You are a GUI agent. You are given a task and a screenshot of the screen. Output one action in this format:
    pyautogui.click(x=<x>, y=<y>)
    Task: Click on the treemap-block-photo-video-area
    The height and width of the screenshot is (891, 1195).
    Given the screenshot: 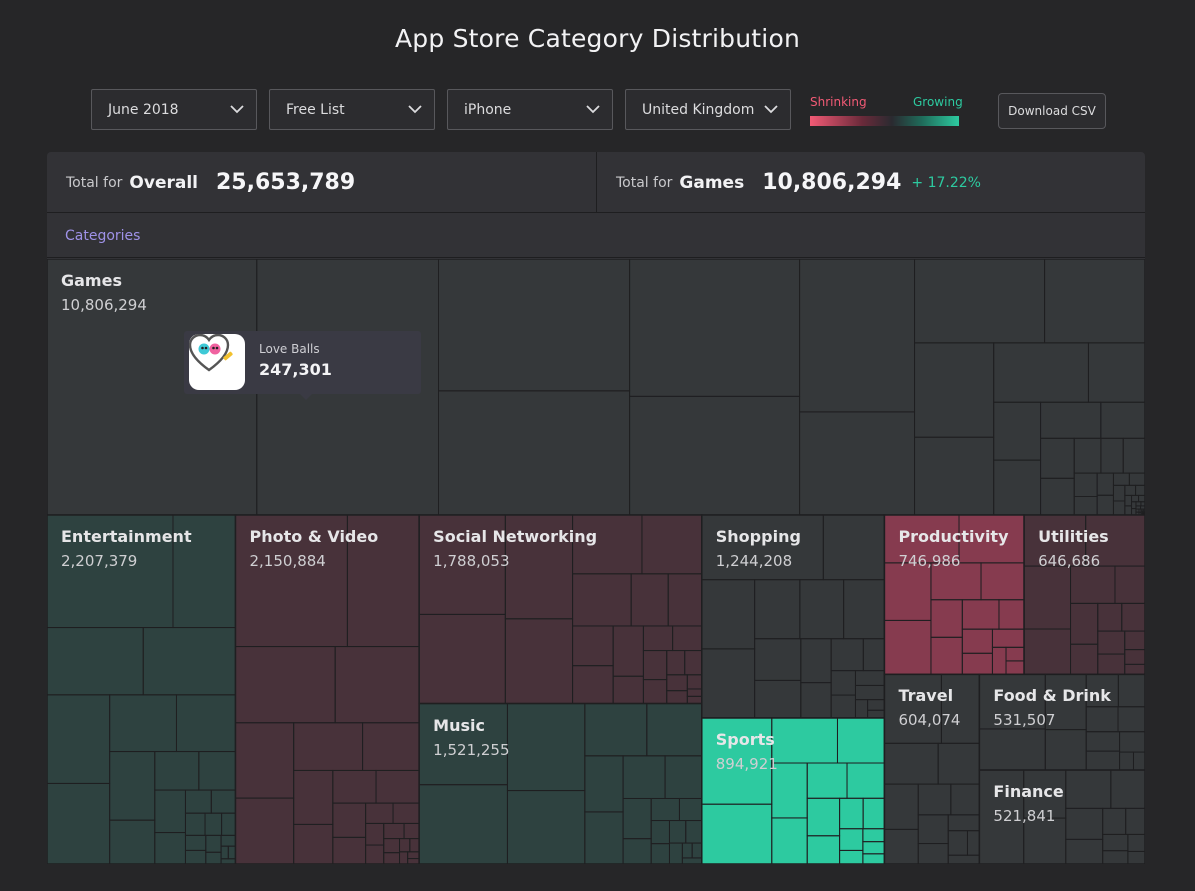 What is the action you would take?
    pyautogui.click(x=327, y=689)
    